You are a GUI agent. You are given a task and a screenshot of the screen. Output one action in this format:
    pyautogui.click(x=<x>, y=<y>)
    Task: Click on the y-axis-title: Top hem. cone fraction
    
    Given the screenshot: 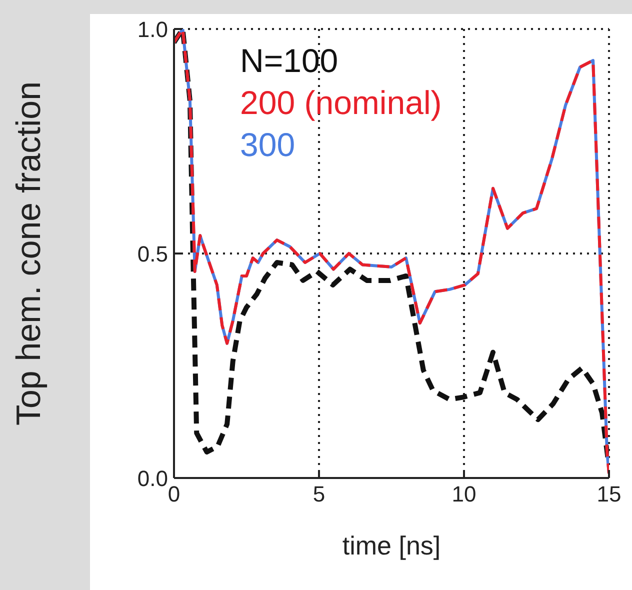 What is the action you would take?
    pyautogui.click(x=29, y=254)
    